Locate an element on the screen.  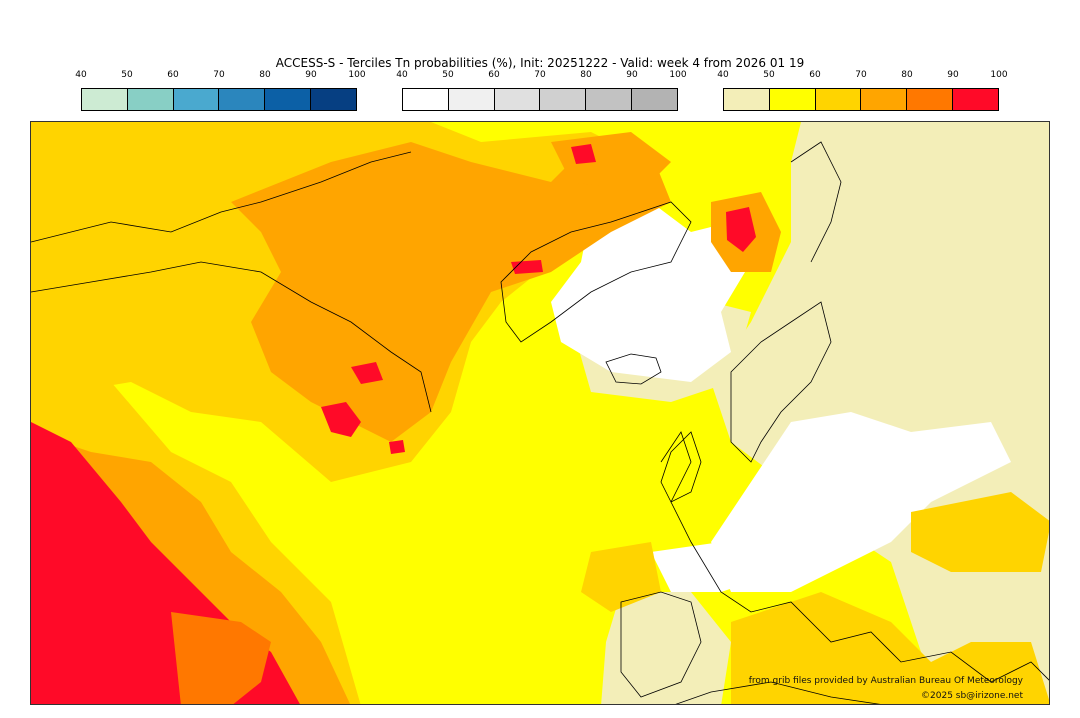
coastline-iceland is located at coordinates (633, 369).